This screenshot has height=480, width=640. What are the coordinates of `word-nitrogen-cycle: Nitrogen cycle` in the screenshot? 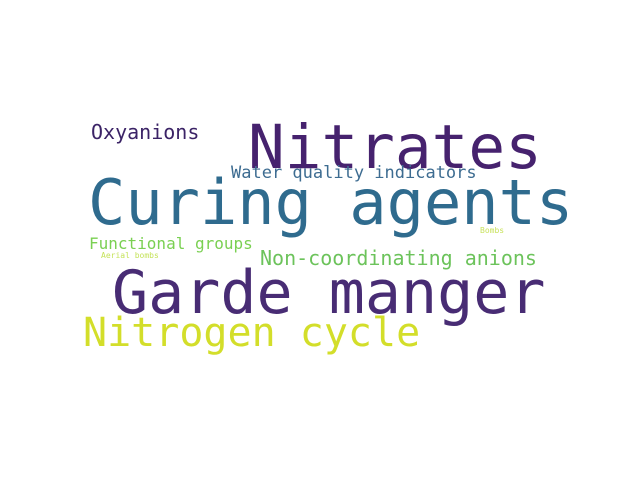 It's located at (252, 333).